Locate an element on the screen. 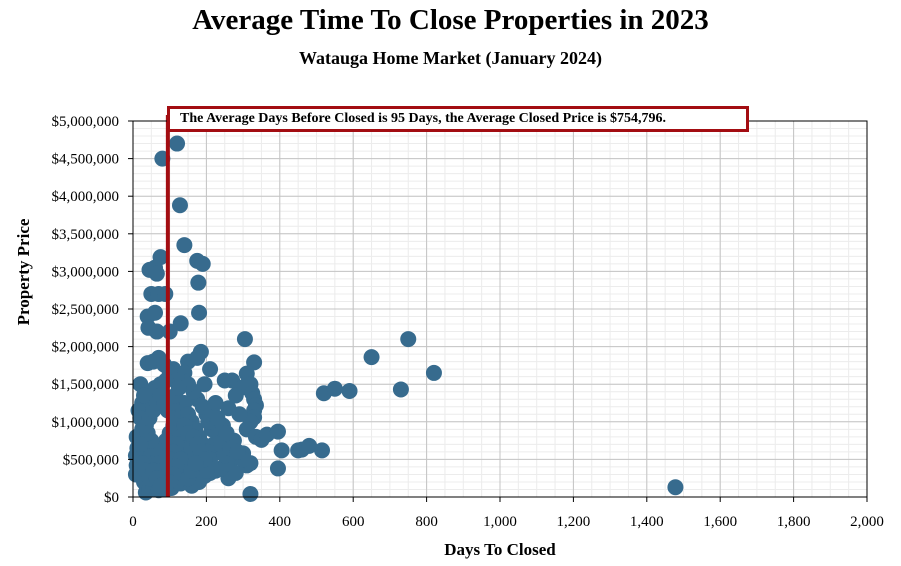  x-tick-label: 400 is located at coordinates (280, 522).